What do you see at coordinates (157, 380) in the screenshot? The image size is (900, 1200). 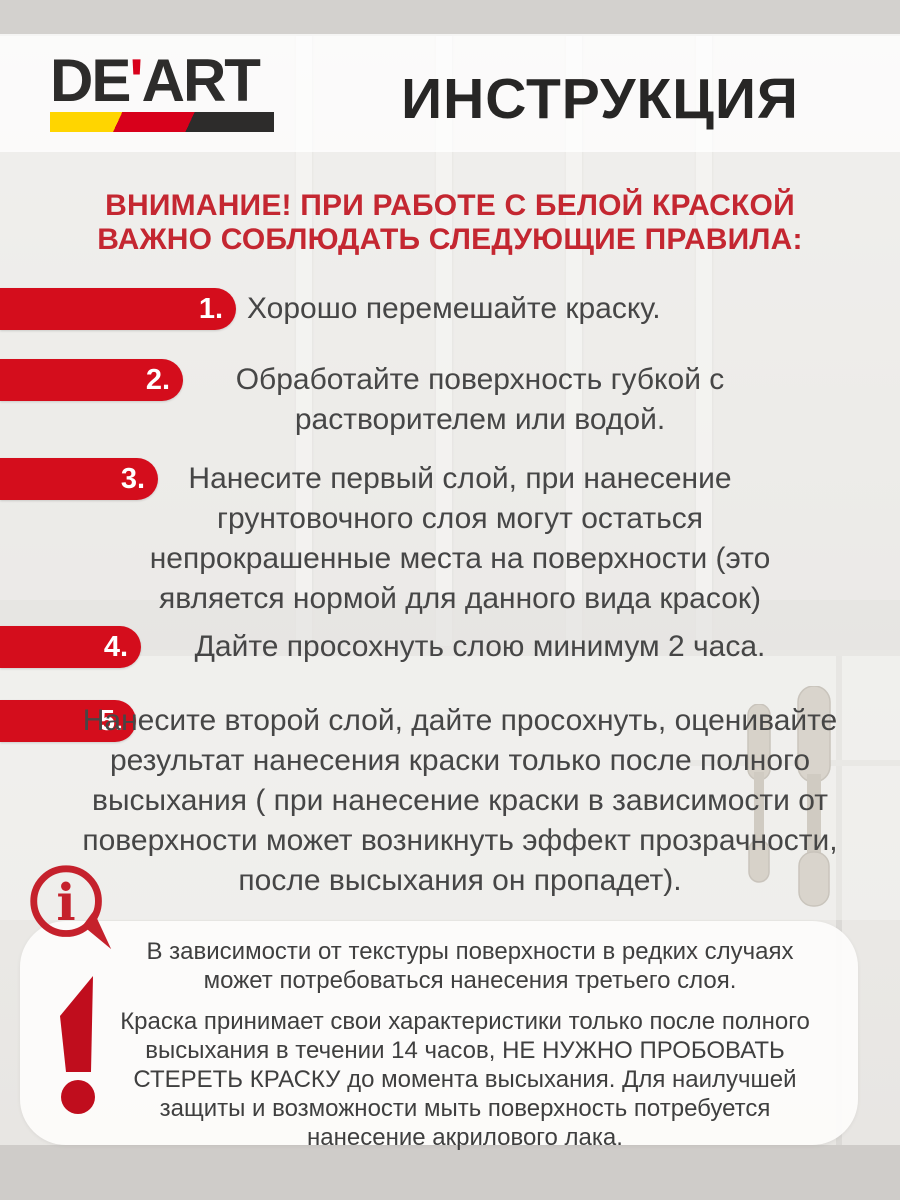 I see `step-number: 2.` at bounding box center [157, 380].